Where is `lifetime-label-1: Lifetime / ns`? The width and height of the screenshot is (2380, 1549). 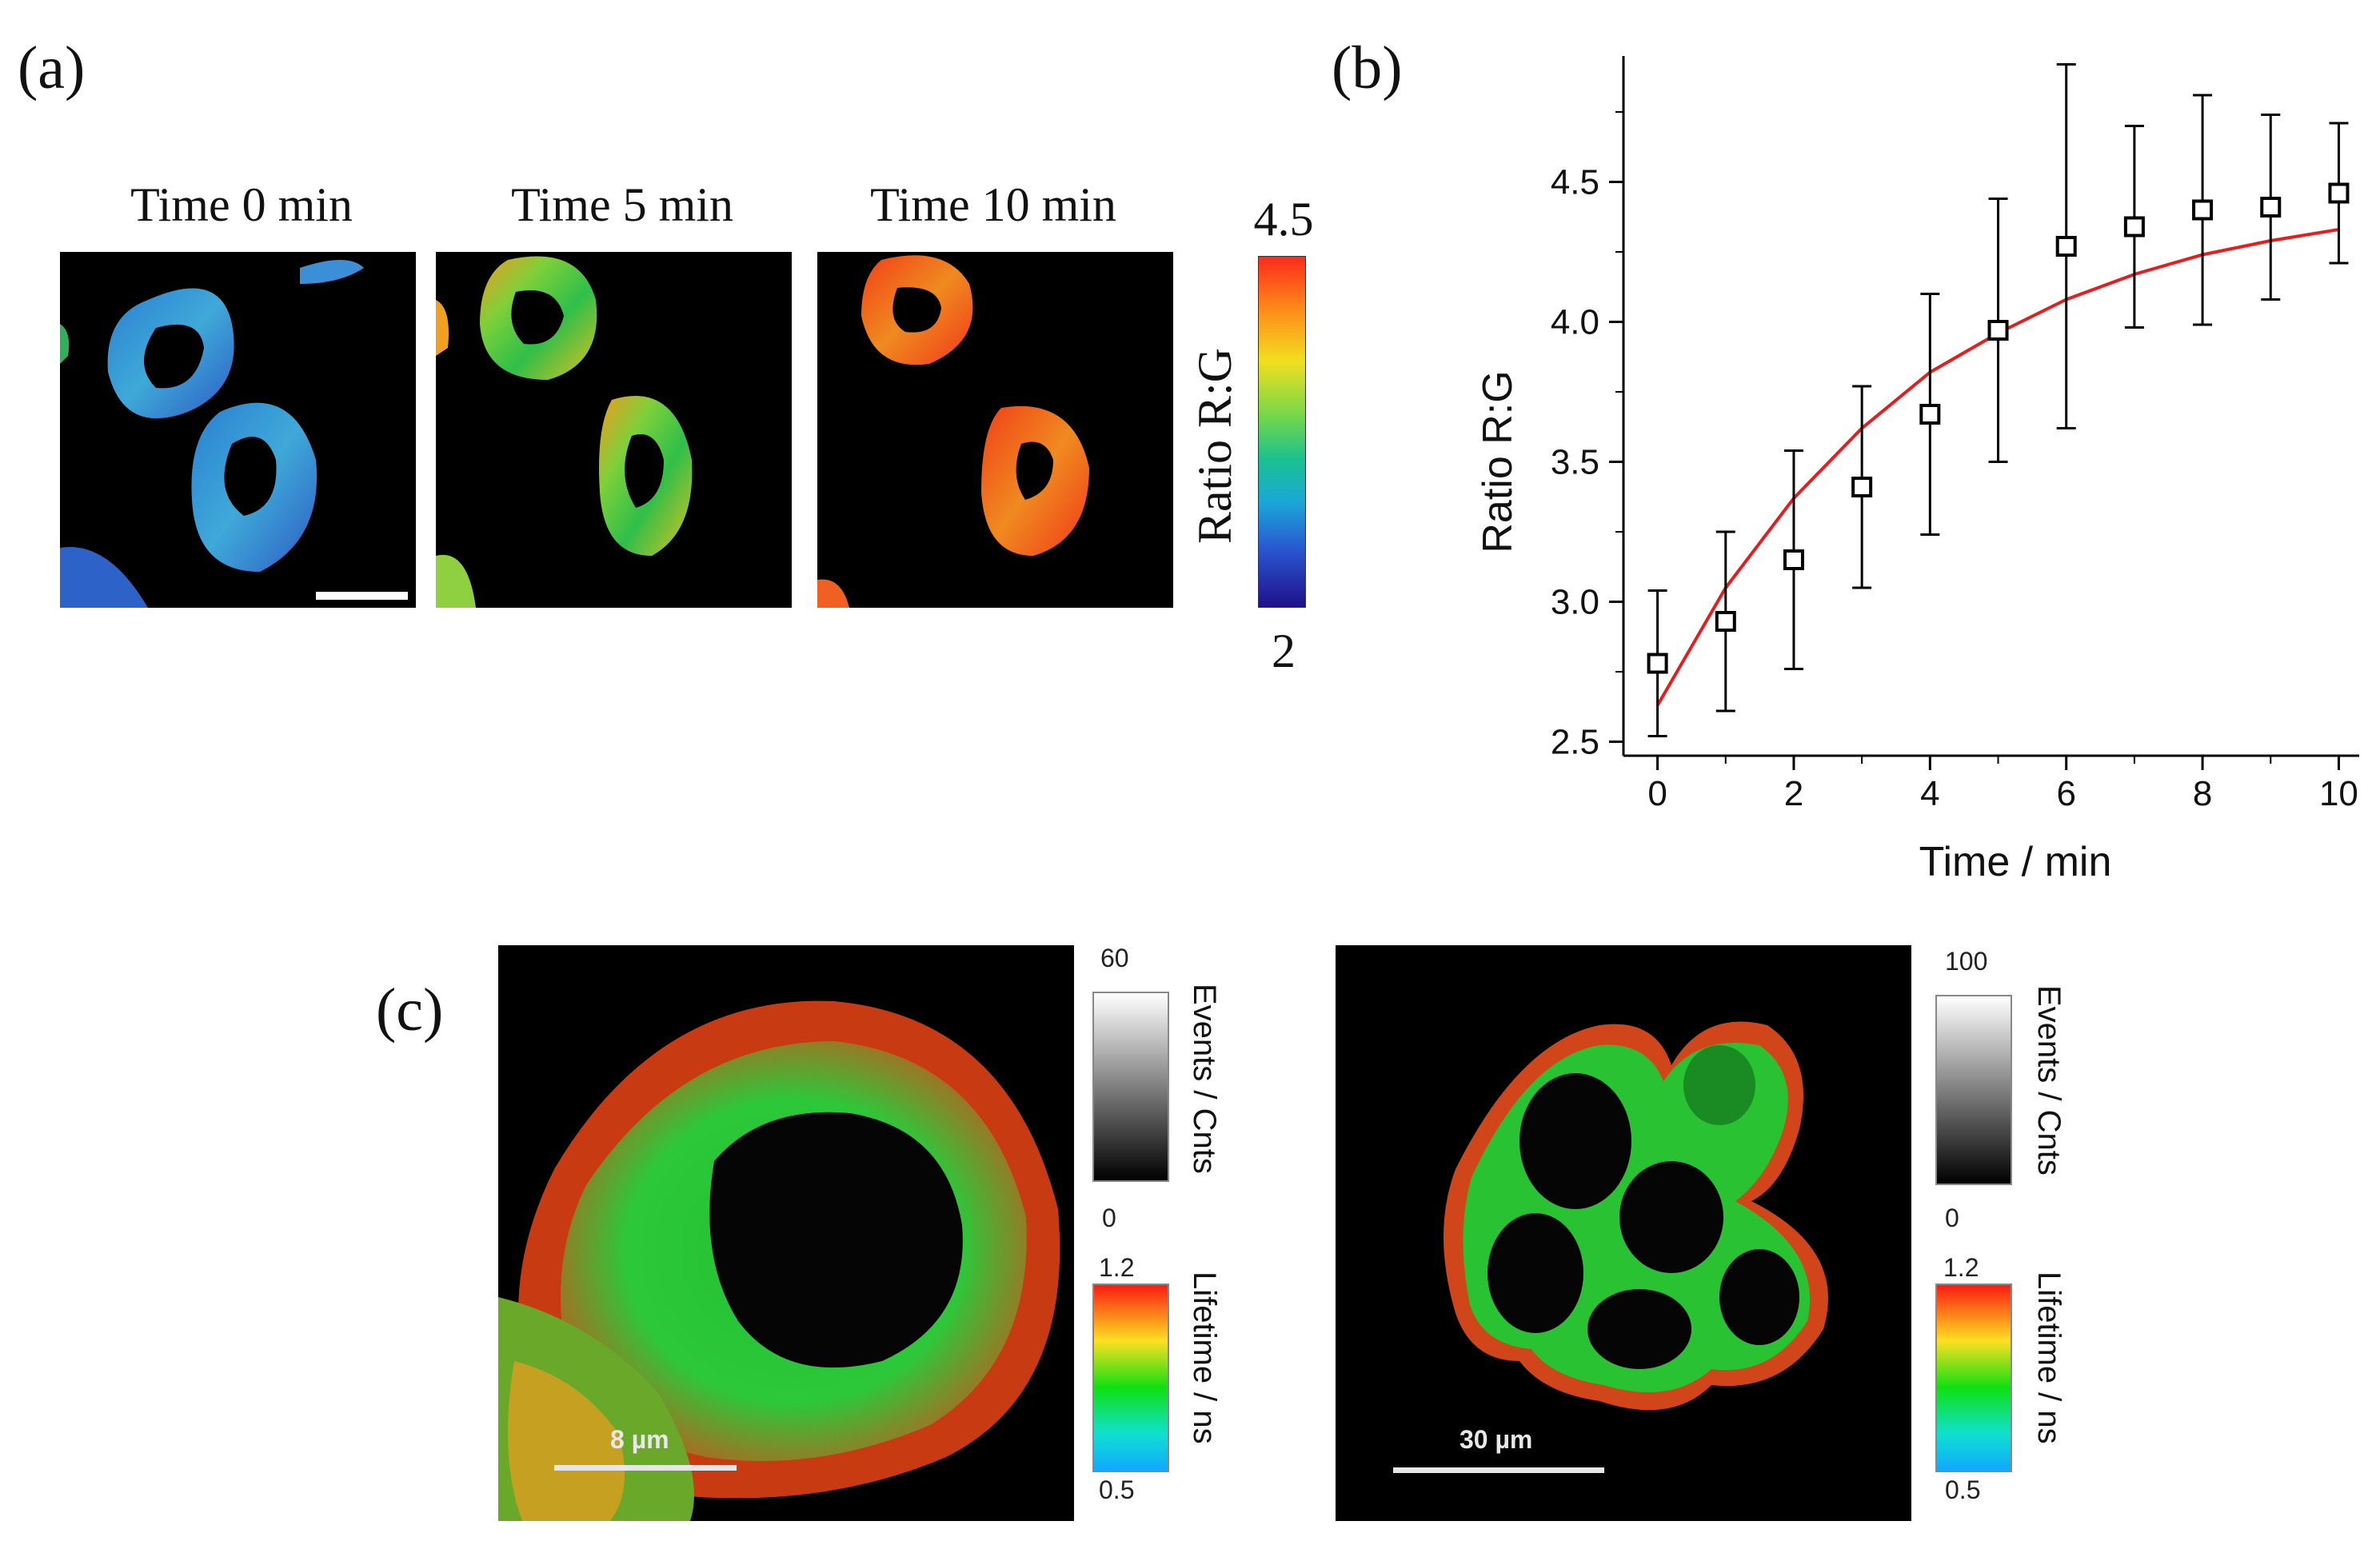 lifetime-label-1: Lifetime / ns is located at coordinates (1204, 1358).